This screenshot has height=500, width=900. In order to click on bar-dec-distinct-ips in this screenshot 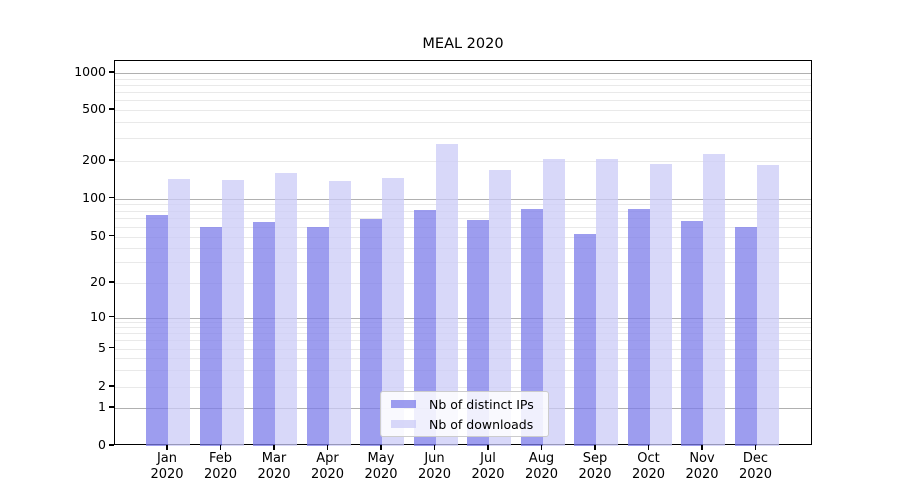, I will do `click(745, 336)`.